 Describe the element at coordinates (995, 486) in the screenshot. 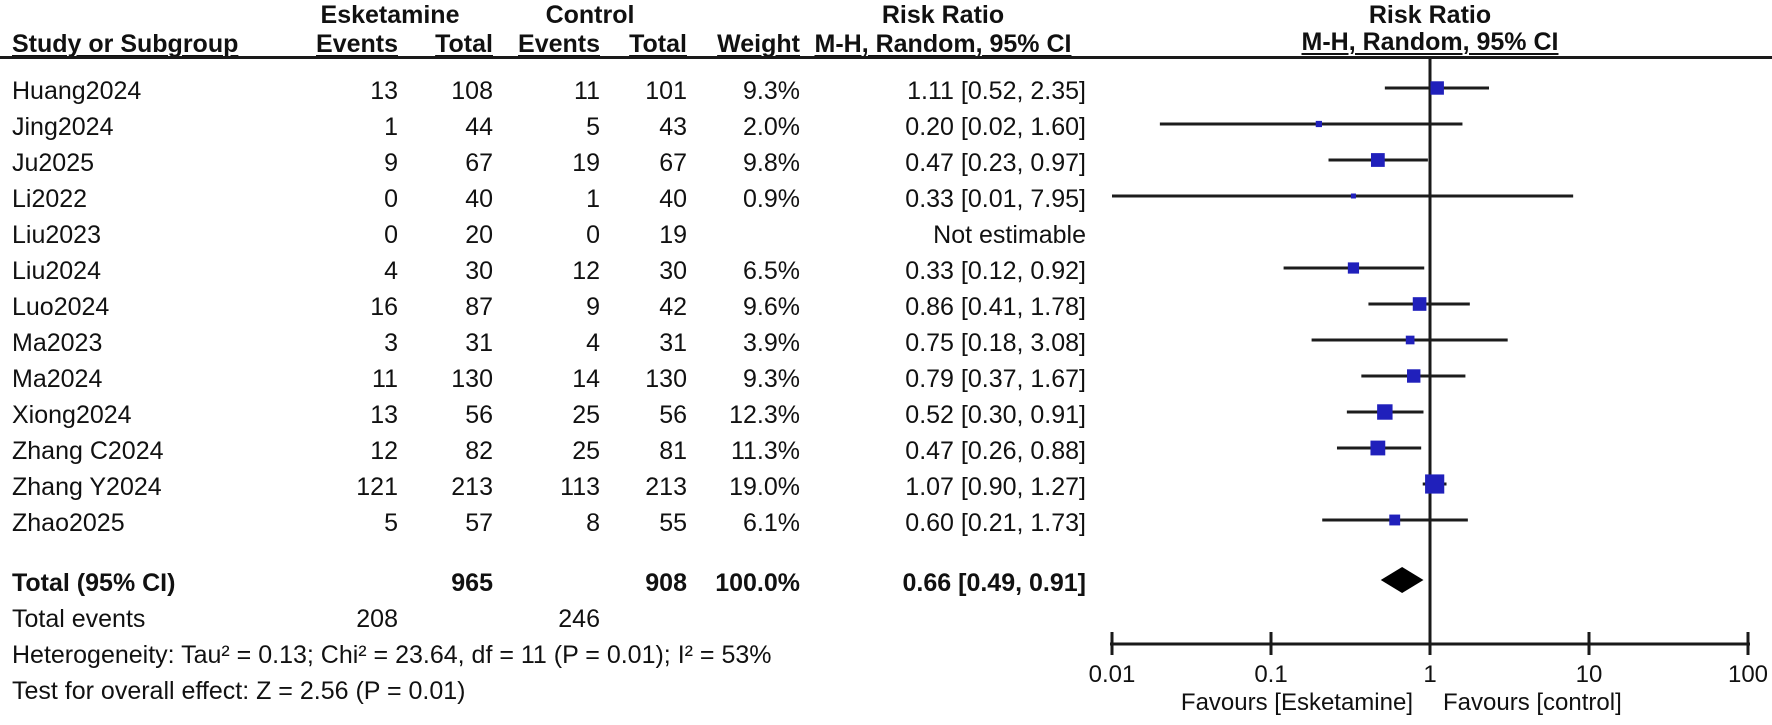

I see `rr-ci-text: 1.07 [0.90, 1.27]` at that location.